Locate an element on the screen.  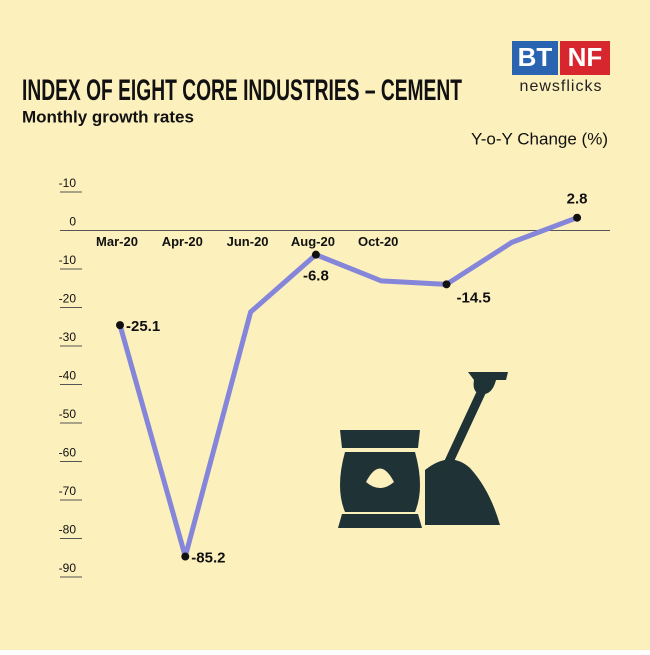
y-tick-label: -70 is located at coordinates (68, 491).